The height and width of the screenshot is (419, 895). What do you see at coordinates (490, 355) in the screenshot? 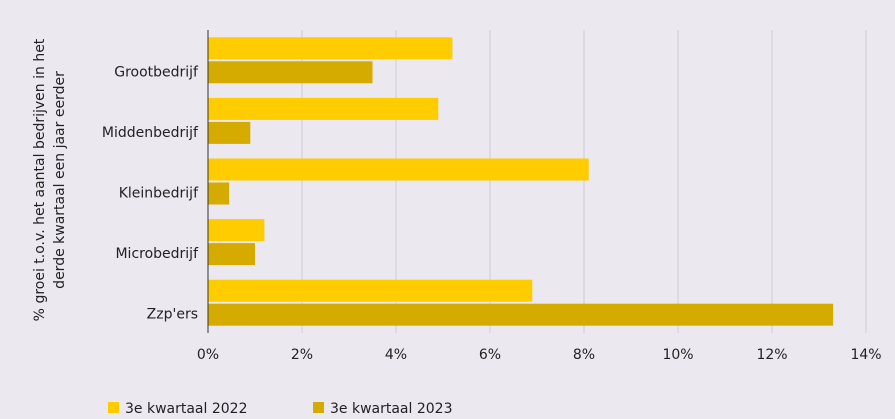
I see `x-tick-label: 6%` at bounding box center [490, 355].